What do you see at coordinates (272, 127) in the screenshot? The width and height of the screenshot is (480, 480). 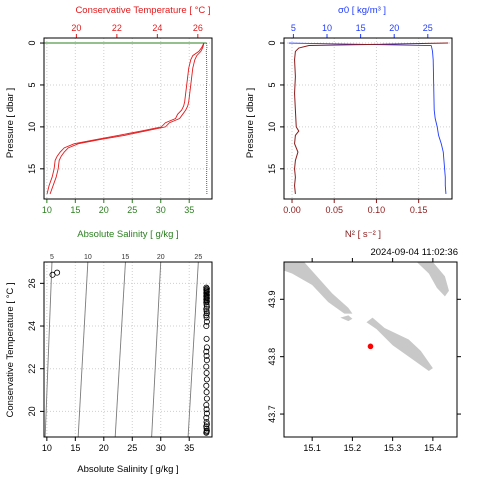 I see `p2-y-tick-label: 10` at bounding box center [272, 127].